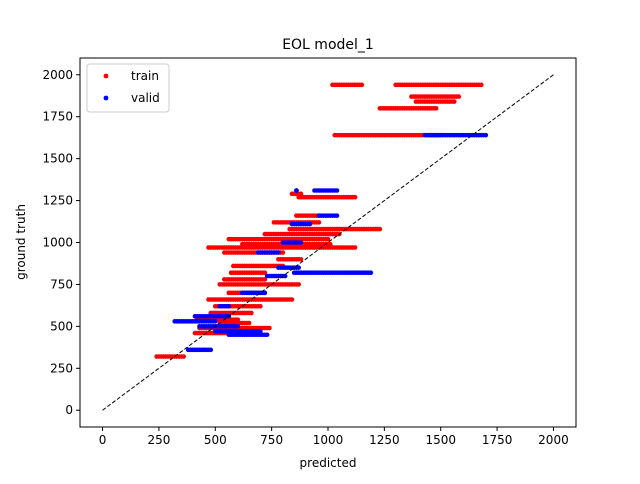 The height and width of the screenshot is (484, 640). I want to click on y-tick-label: 750, so click(61, 284).